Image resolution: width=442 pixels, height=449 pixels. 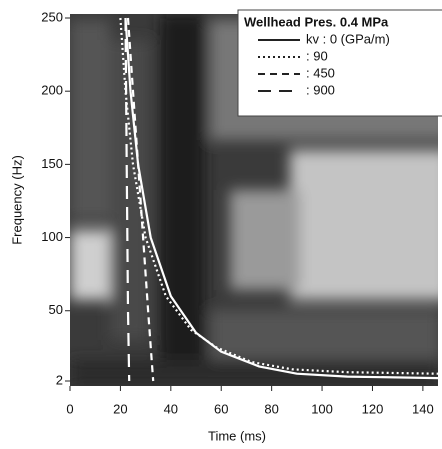 What do you see at coordinates (221, 408) in the screenshot?
I see `x-tick-label: 60` at bounding box center [221, 408].